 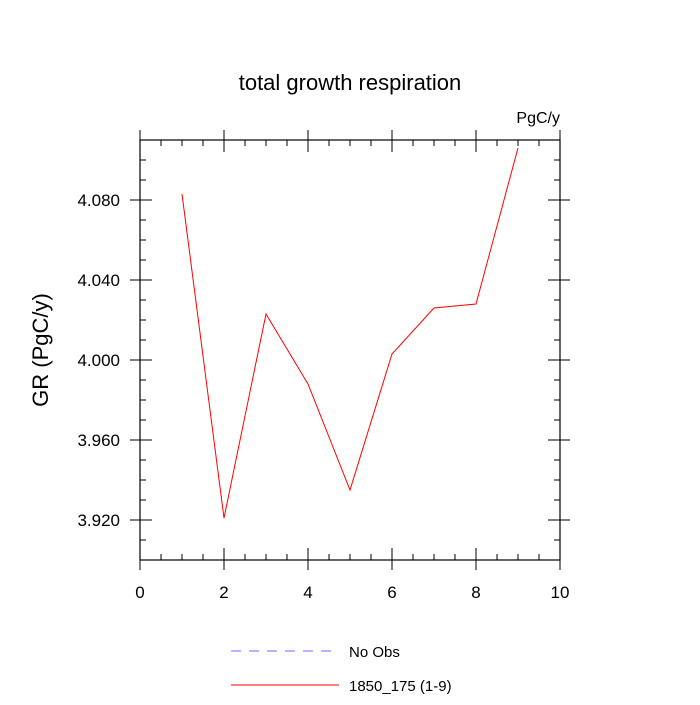 What do you see at coordinates (98, 440) in the screenshot?
I see `y-tick-label: 3.960` at bounding box center [98, 440].